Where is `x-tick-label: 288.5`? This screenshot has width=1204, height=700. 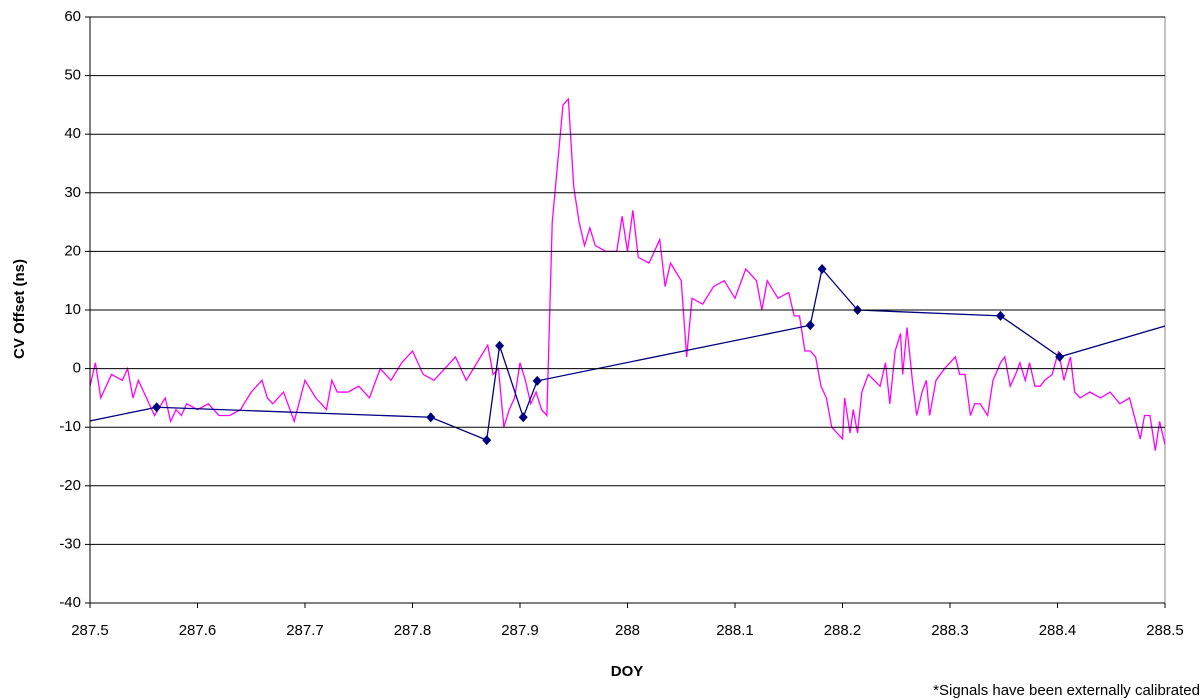 x-tick-label: 288.5 is located at coordinates (1165, 630).